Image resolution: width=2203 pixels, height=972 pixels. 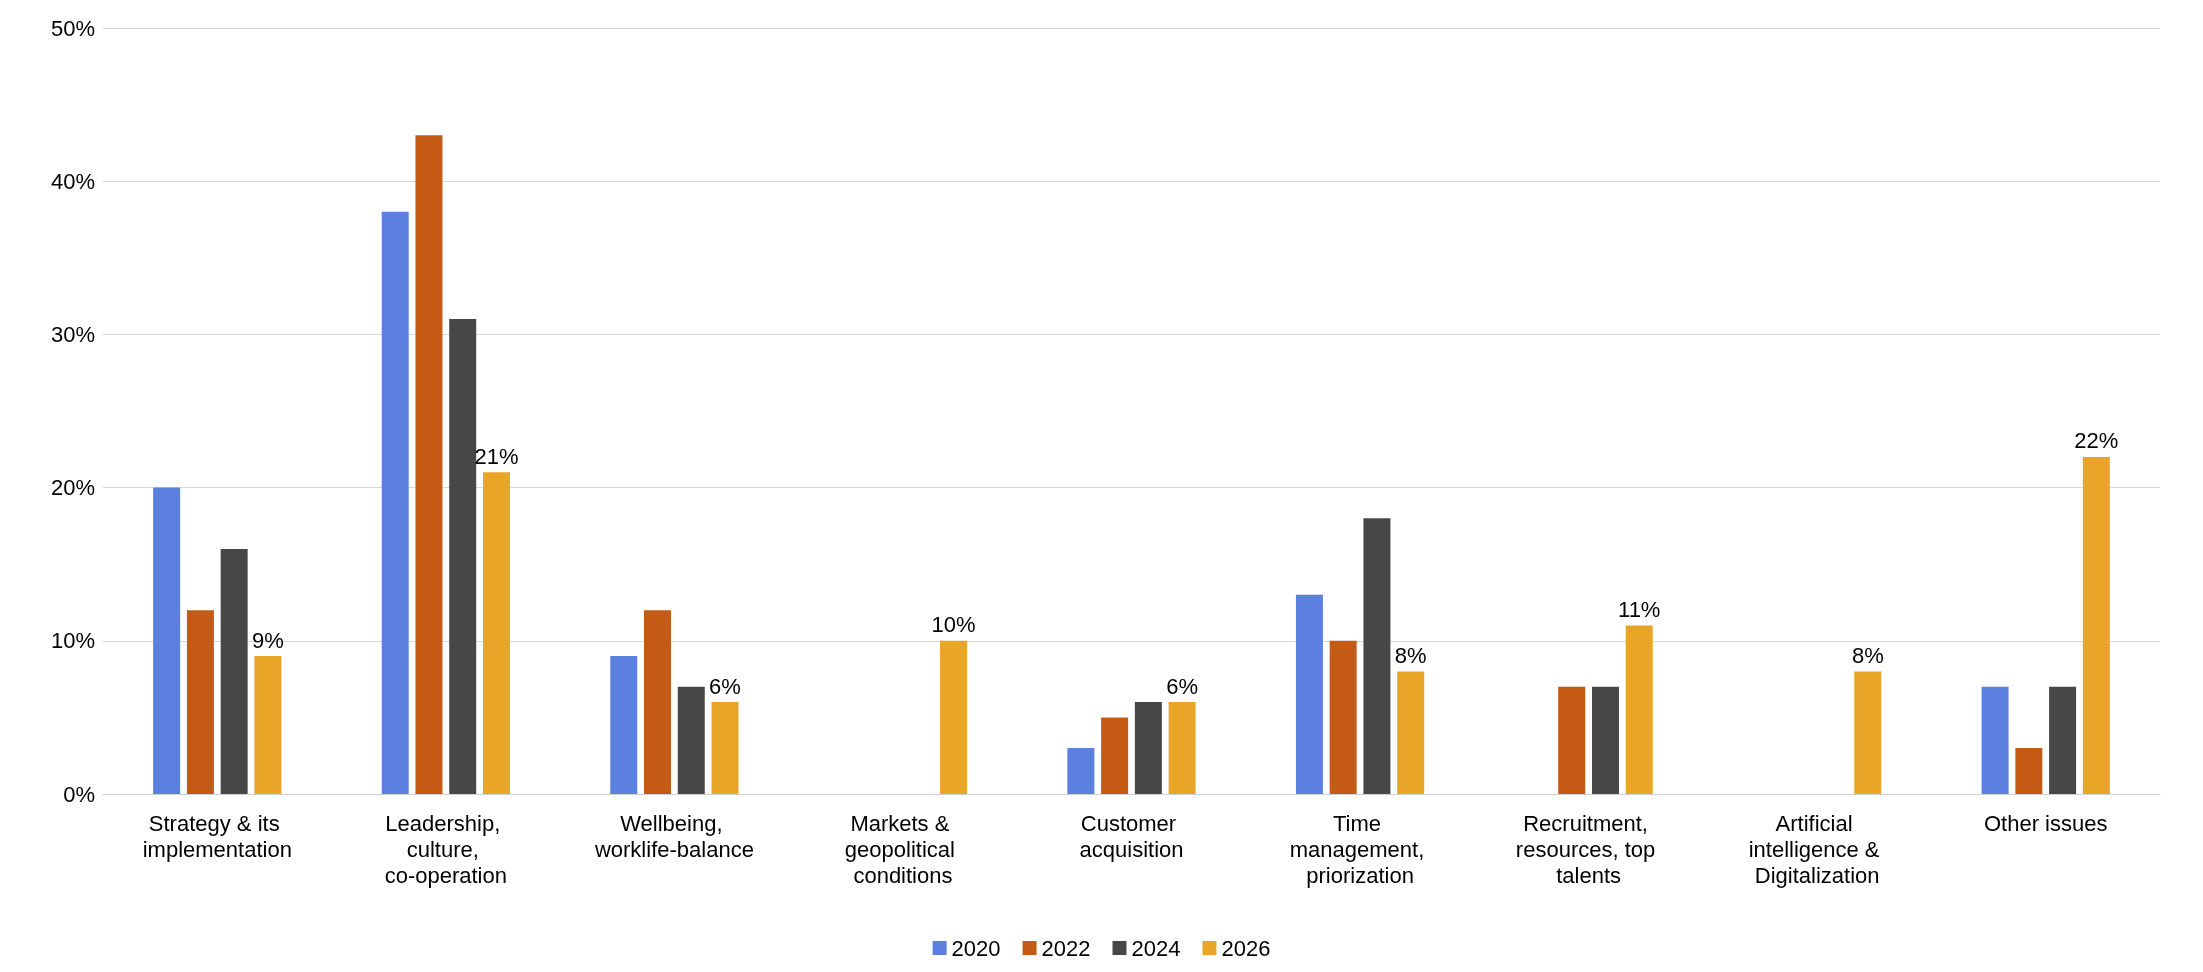 I want to click on data-label: 9%, so click(x=268, y=640).